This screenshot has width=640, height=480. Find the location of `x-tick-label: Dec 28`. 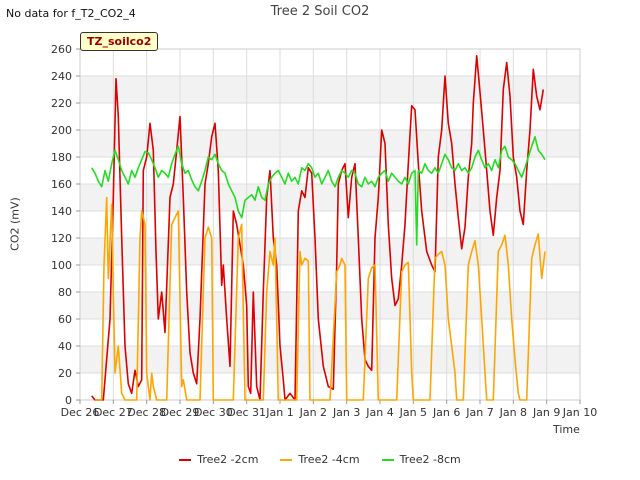

x-tick-label: Dec 28 is located at coordinates (146, 412).